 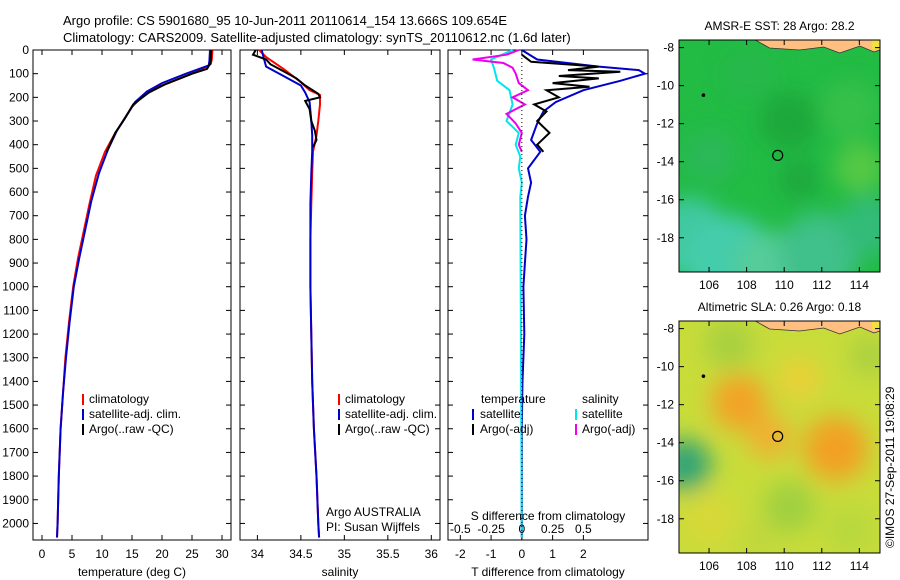 I want to click on y-tick-label: -8, so click(x=668, y=48).